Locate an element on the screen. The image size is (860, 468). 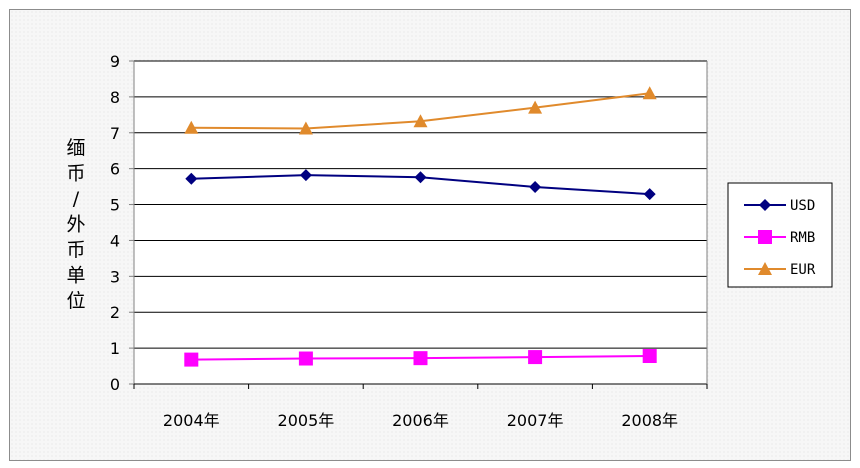
y-tick-label-5: 5 is located at coordinates (115, 205).